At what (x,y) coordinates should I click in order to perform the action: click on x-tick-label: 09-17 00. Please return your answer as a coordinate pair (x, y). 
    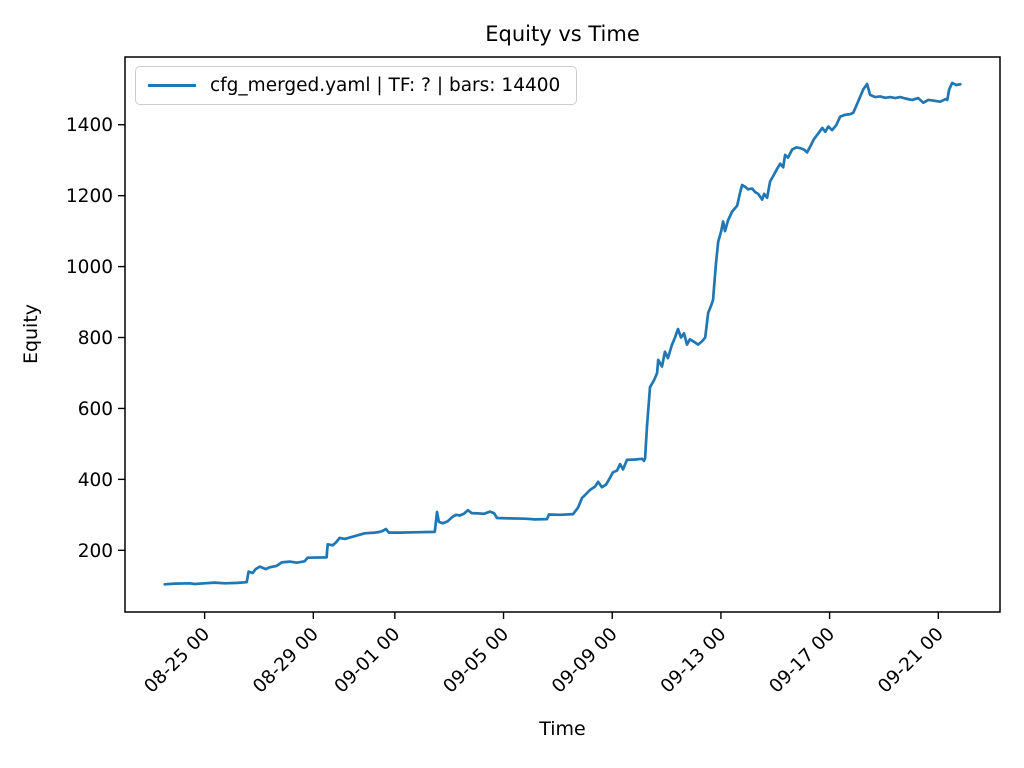
    Looking at the image, I should click on (802, 661).